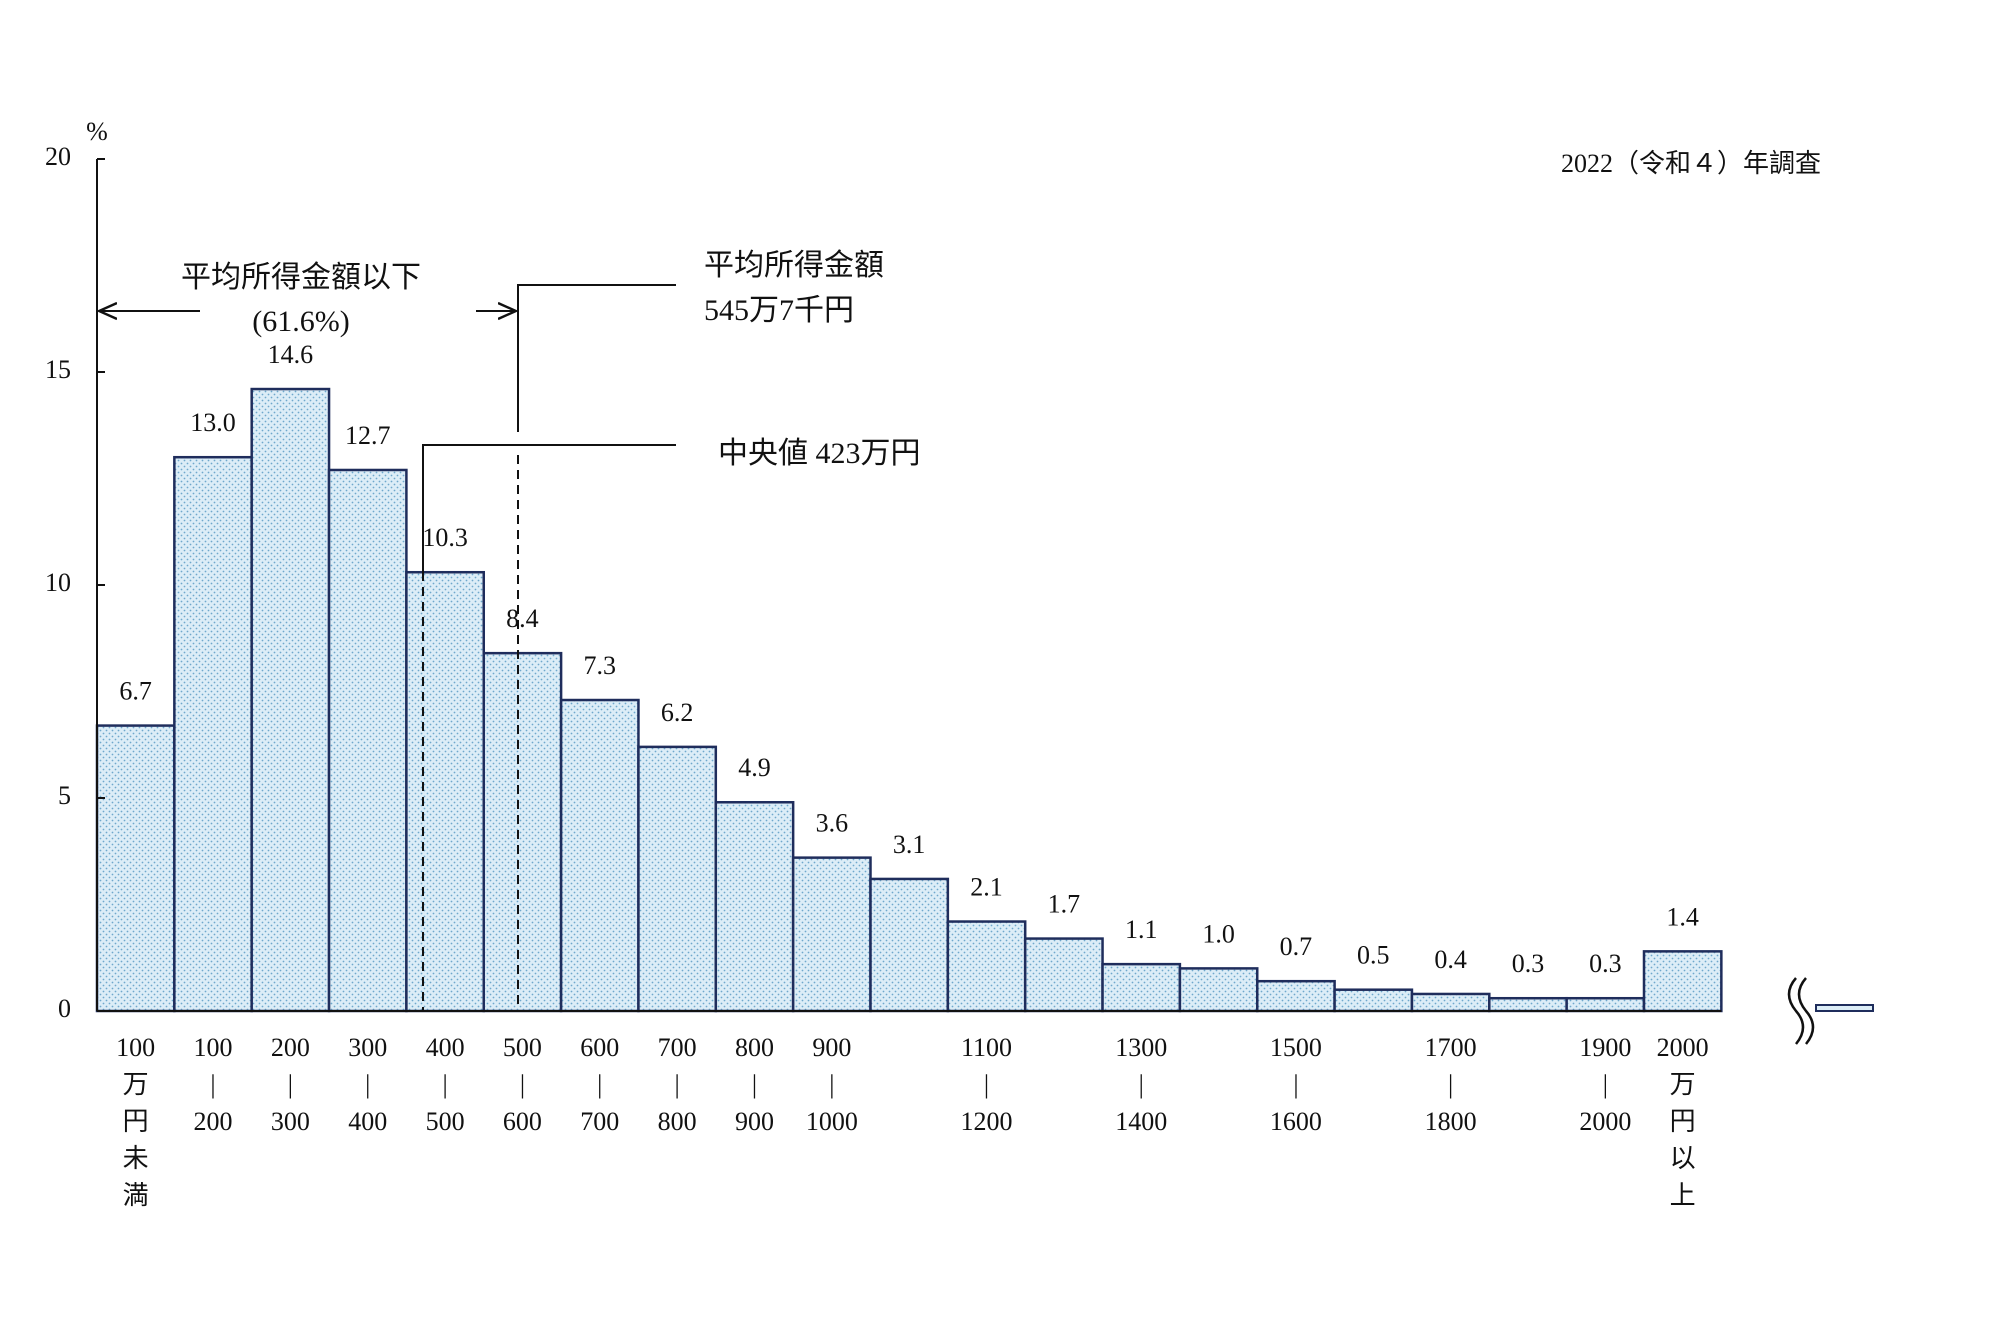 This screenshot has width=2000, height=1333. What do you see at coordinates (1450, 959) in the screenshot?
I see `data-label: 0.4` at bounding box center [1450, 959].